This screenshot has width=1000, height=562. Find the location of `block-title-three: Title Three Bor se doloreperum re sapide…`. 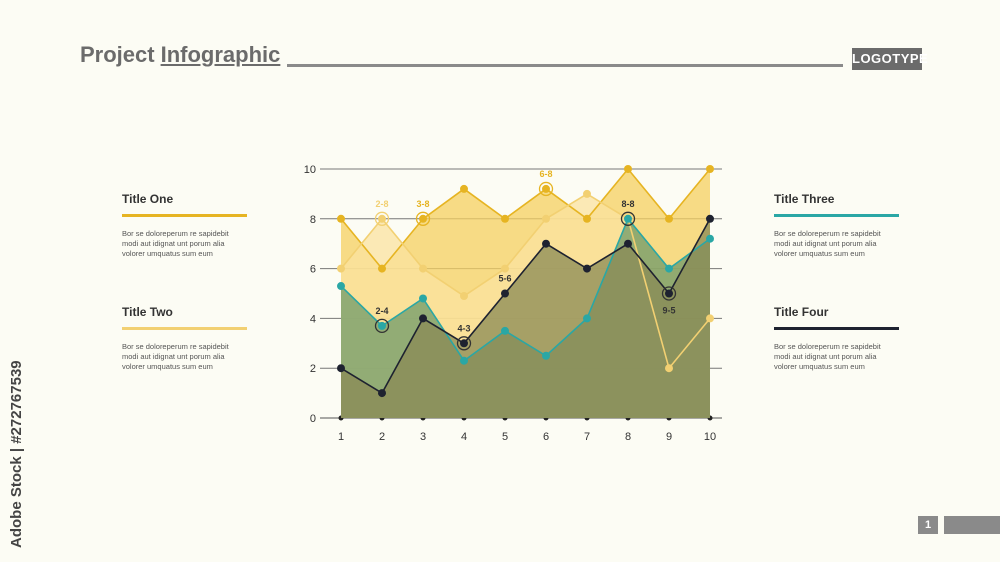

block-title-three: Title Three Bor se doloreperum re sapide… is located at coordinates (836, 225).